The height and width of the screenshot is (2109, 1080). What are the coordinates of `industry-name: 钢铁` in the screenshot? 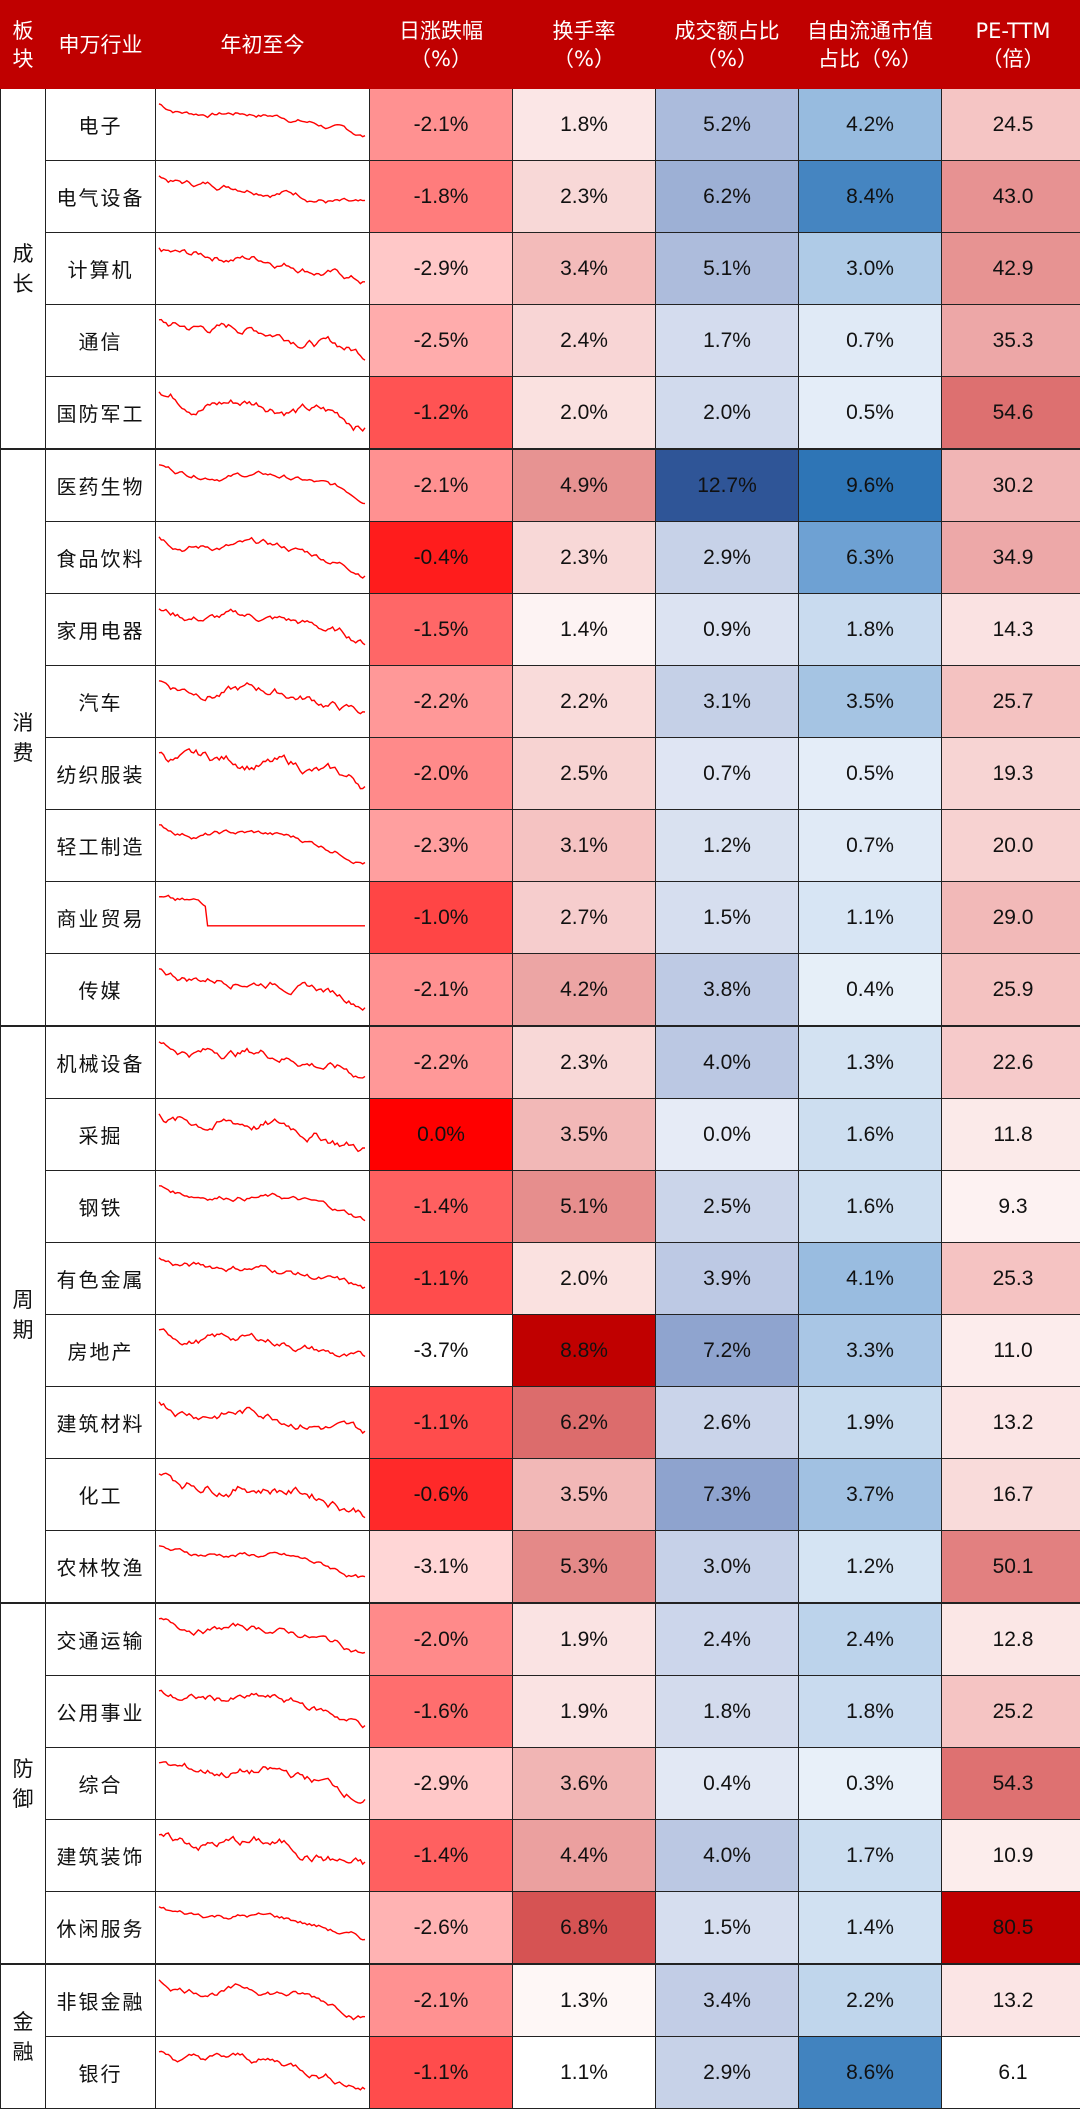 It's located at (101, 1207).